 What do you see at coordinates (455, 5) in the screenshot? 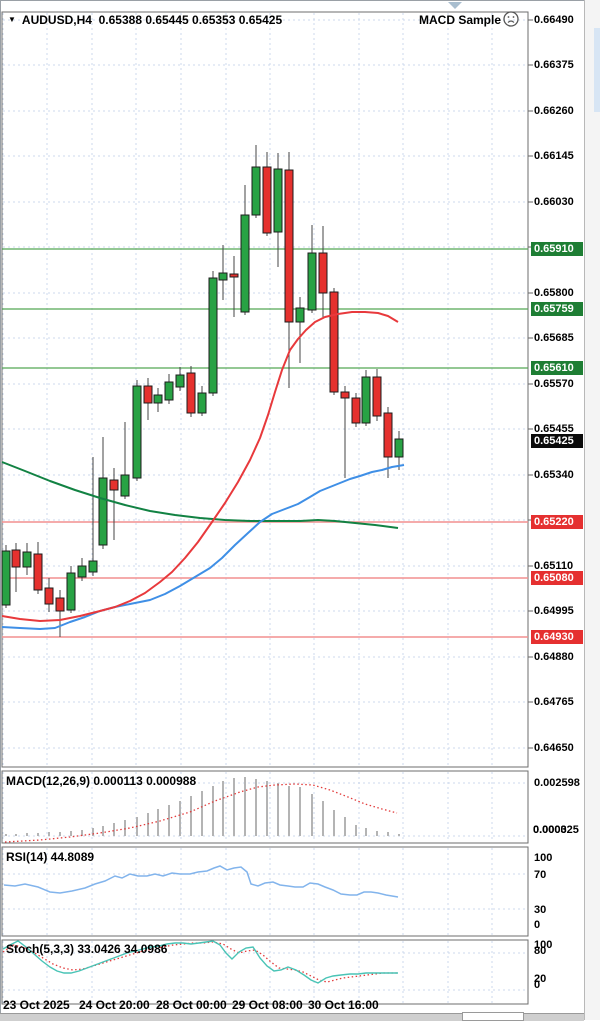
I see `bar-shift-marker-icon` at bounding box center [455, 5].